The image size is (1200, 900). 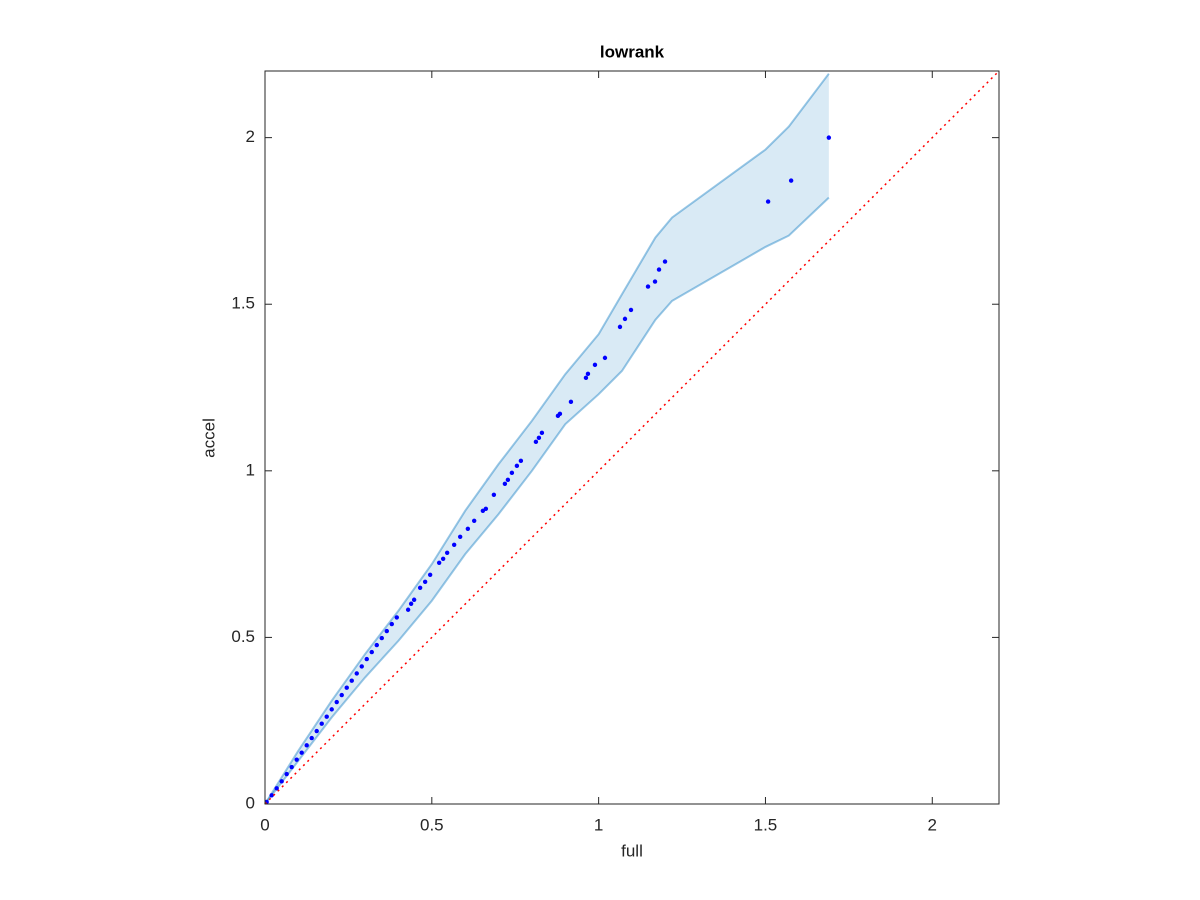 What do you see at coordinates (598, 824) in the screenshot?
I see `x-tick-label: 1` at bounding box center [598, 824].